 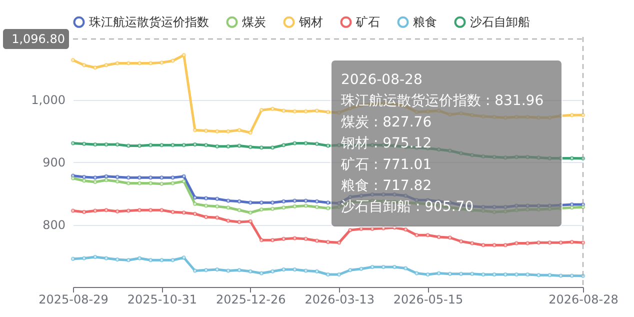 I want to click on ref-line-label: 1,096.80, so click(x=38, y=39).